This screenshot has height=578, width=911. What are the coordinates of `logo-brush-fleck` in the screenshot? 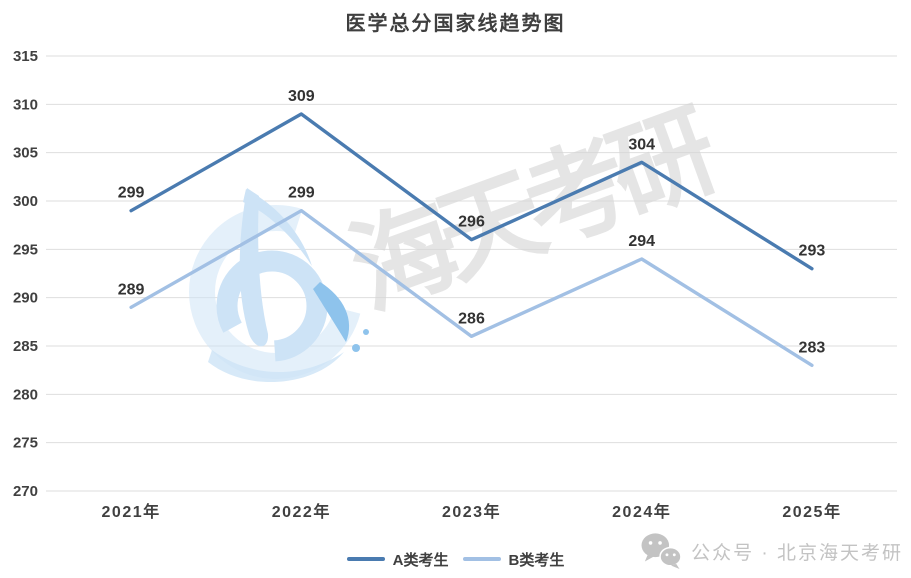 It's located at (331, 312).